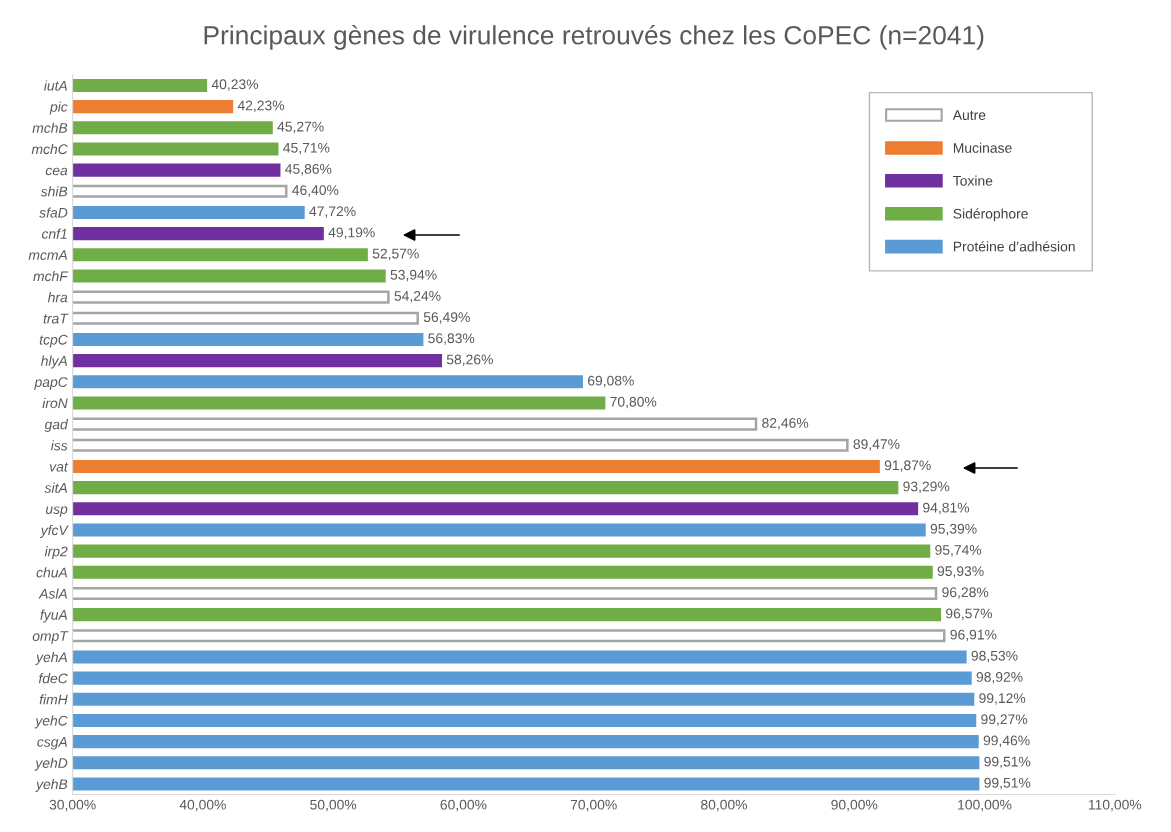 This screenshot has height=832, width=1171. What do you see at coordinates (1014, 246) in the screenshot?
I see `legend-label: Protéine d’adhésion` at bounding box center [1014, 246].